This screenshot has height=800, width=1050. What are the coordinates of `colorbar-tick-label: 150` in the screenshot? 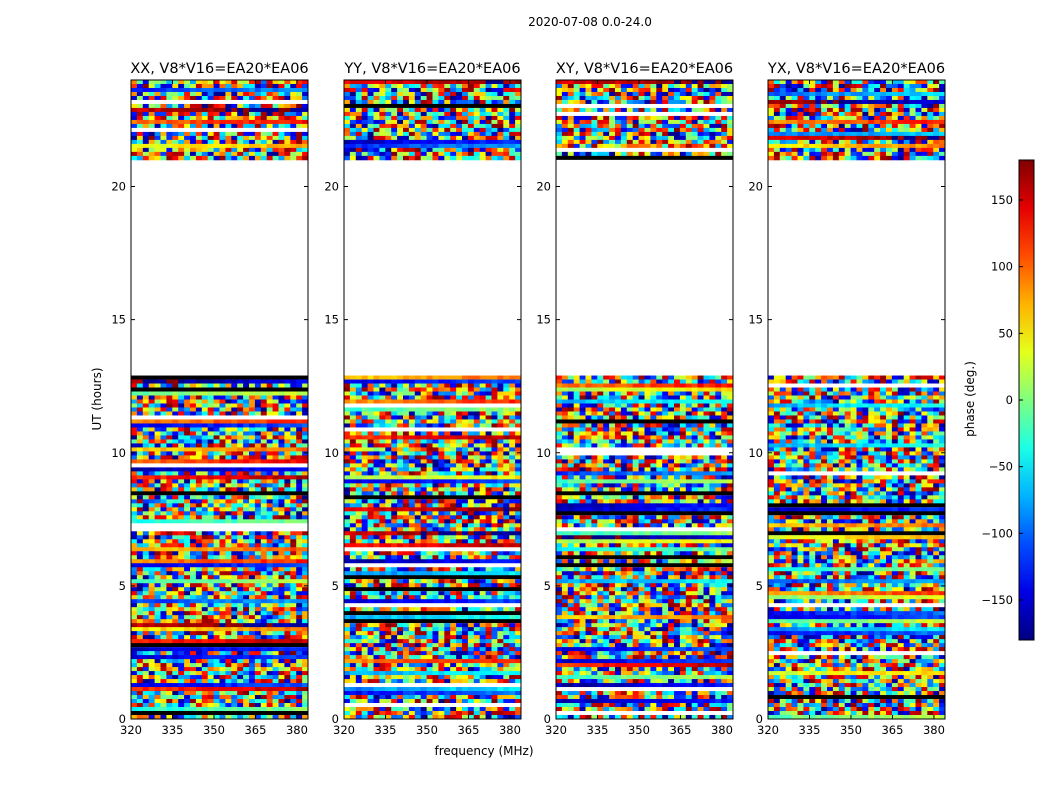 It's located at (1002, 200).